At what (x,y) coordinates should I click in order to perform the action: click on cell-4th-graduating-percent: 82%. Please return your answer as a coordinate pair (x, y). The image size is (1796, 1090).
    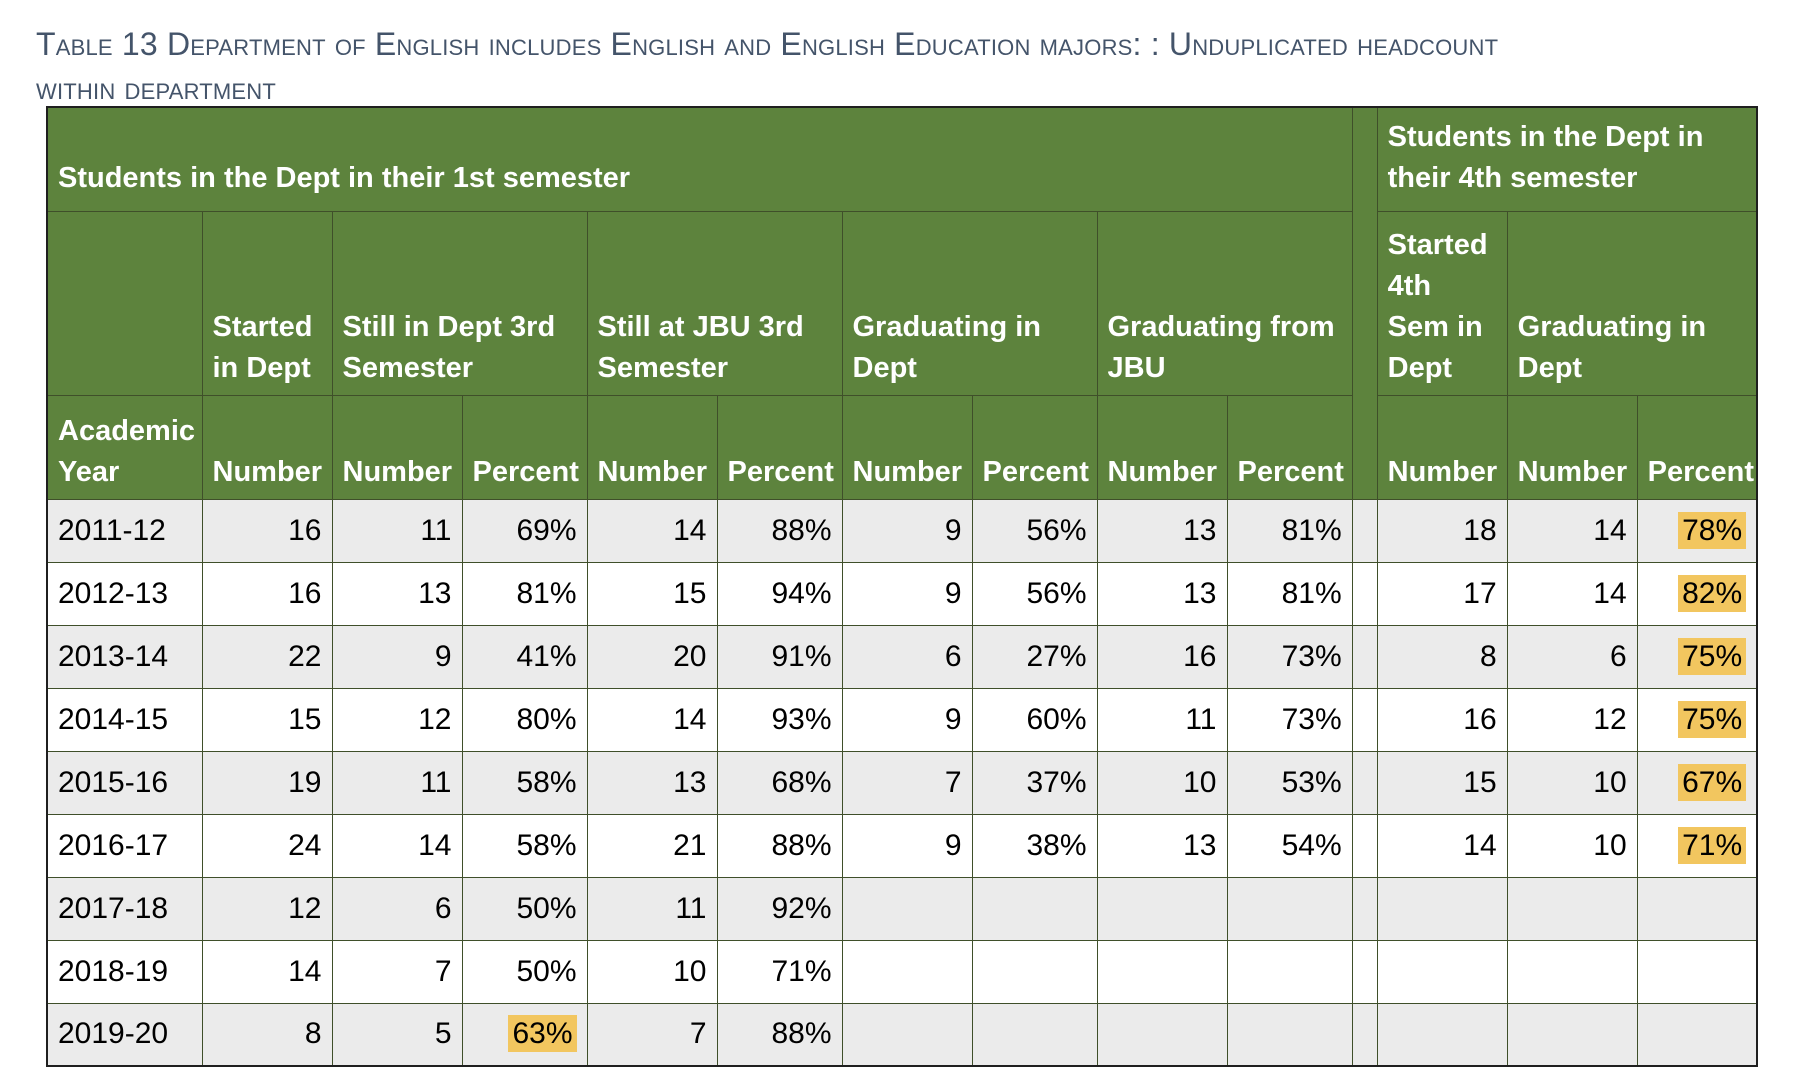
    Looking at the image, I should click on (1697, 593).